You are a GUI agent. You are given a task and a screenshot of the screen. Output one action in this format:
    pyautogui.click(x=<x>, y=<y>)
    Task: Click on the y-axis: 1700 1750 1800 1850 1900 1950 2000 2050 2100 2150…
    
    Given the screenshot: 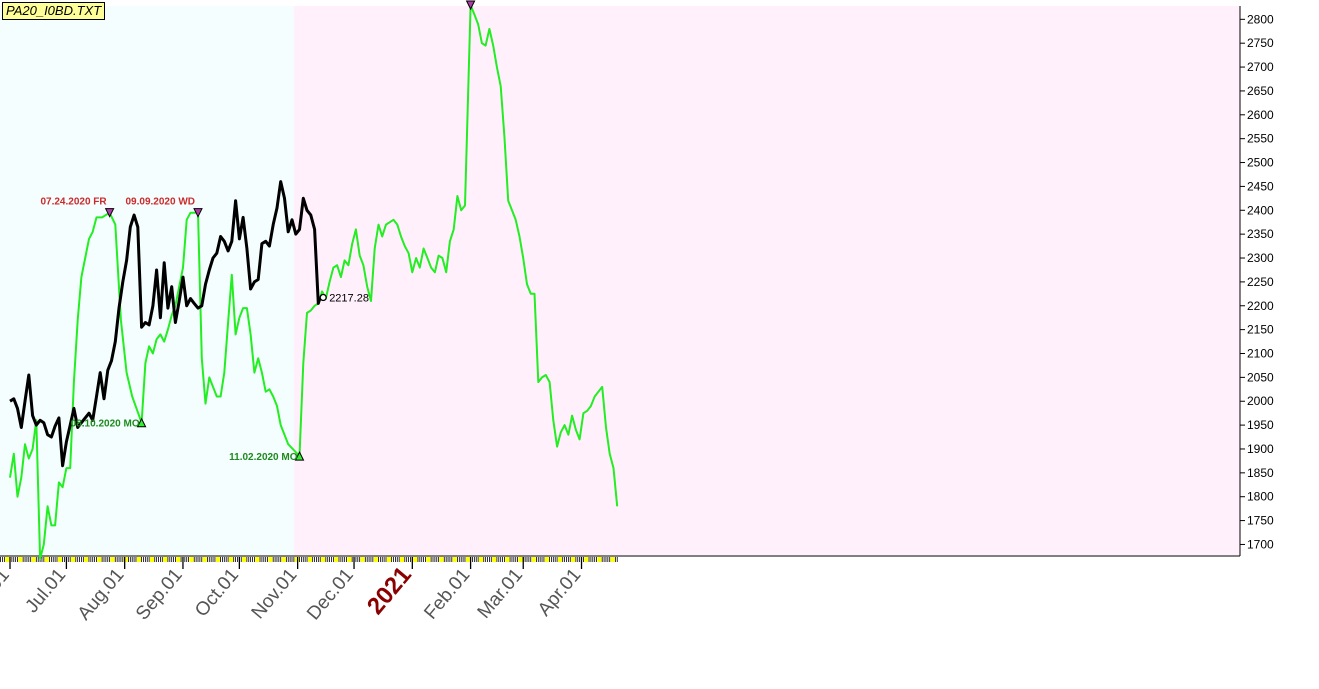 What is the action you would take?
    pyautogui.click(x=1256, y=281)
    